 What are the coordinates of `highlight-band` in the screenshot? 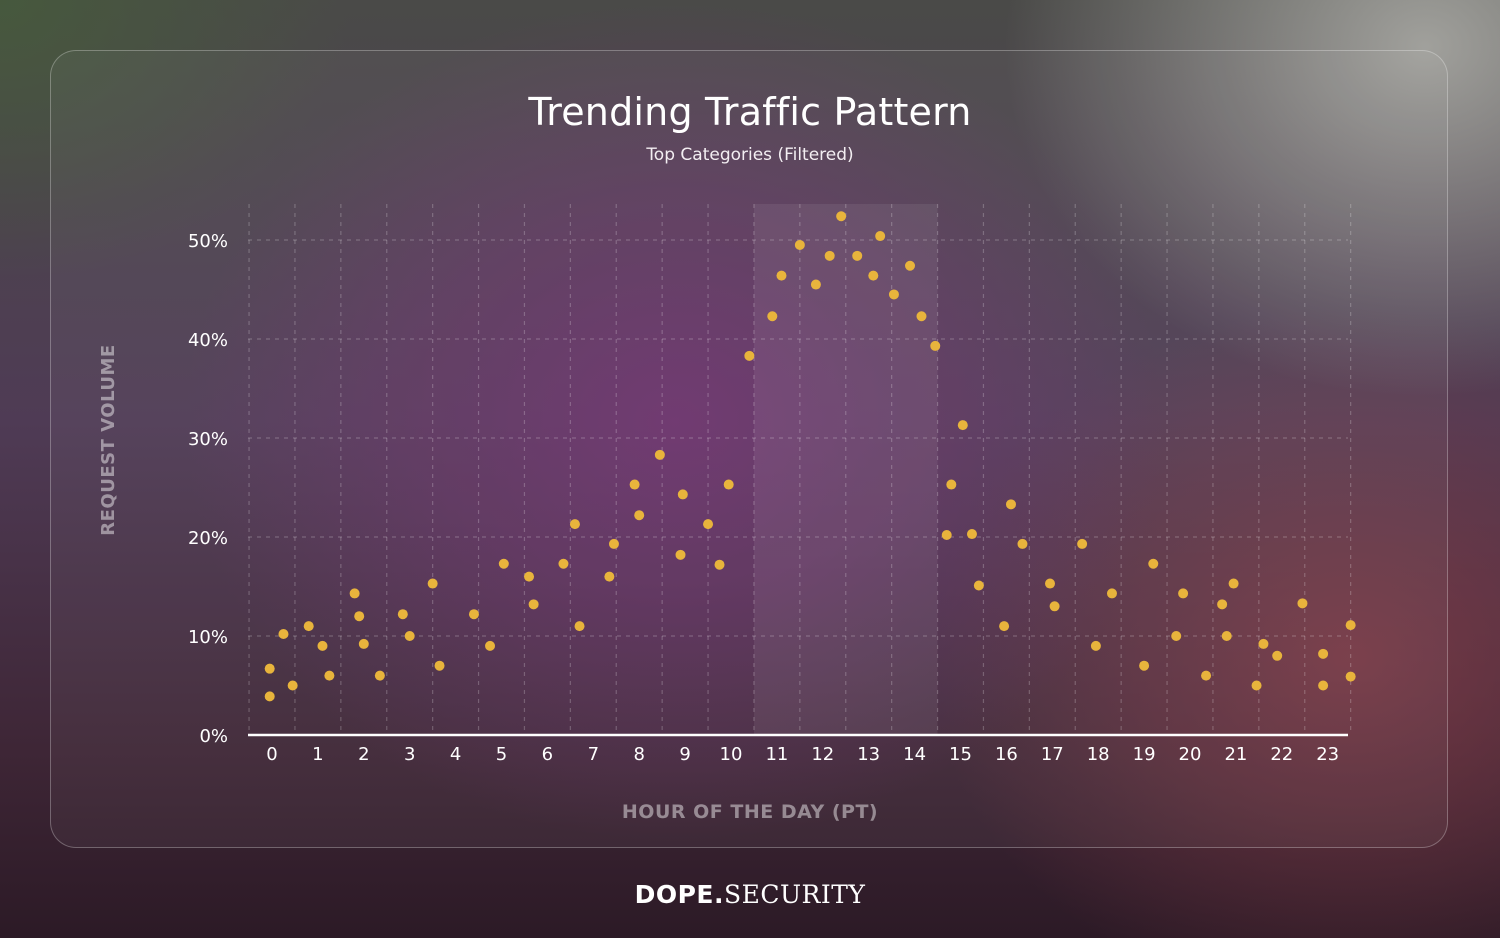 It's located at (845, 469).